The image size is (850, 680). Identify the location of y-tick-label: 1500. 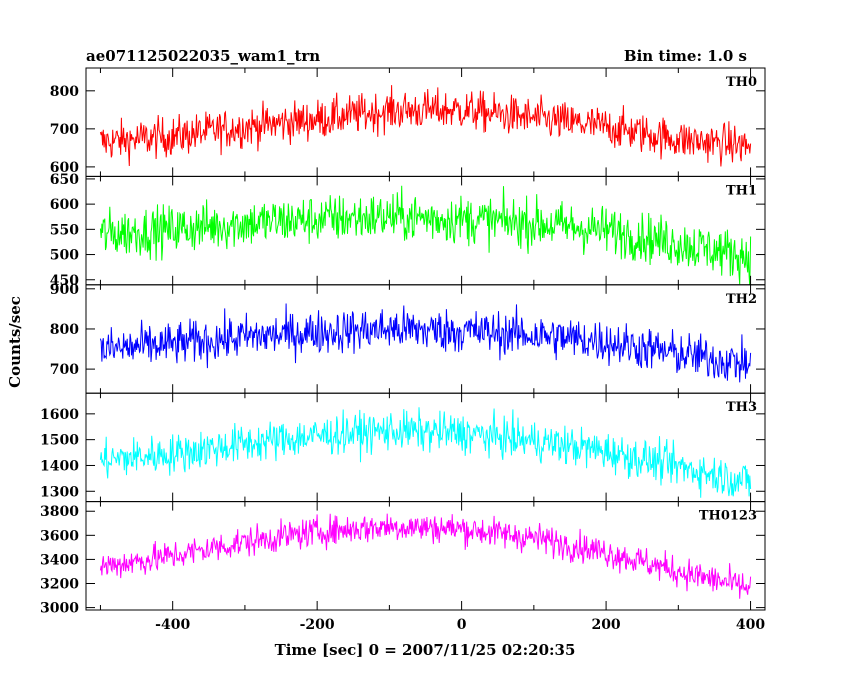
(59, 441).